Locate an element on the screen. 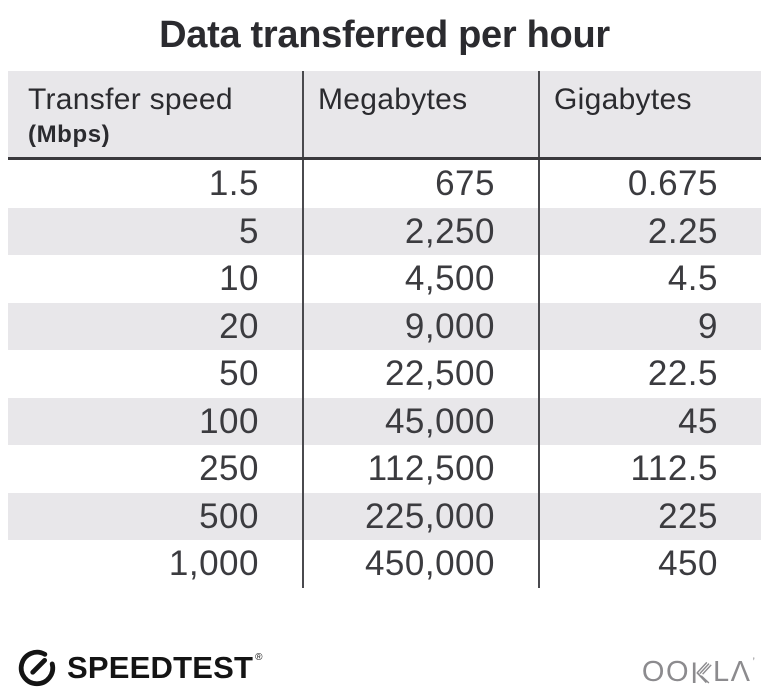  speedtest-gauge-icon is located at coordinates (37, 668).